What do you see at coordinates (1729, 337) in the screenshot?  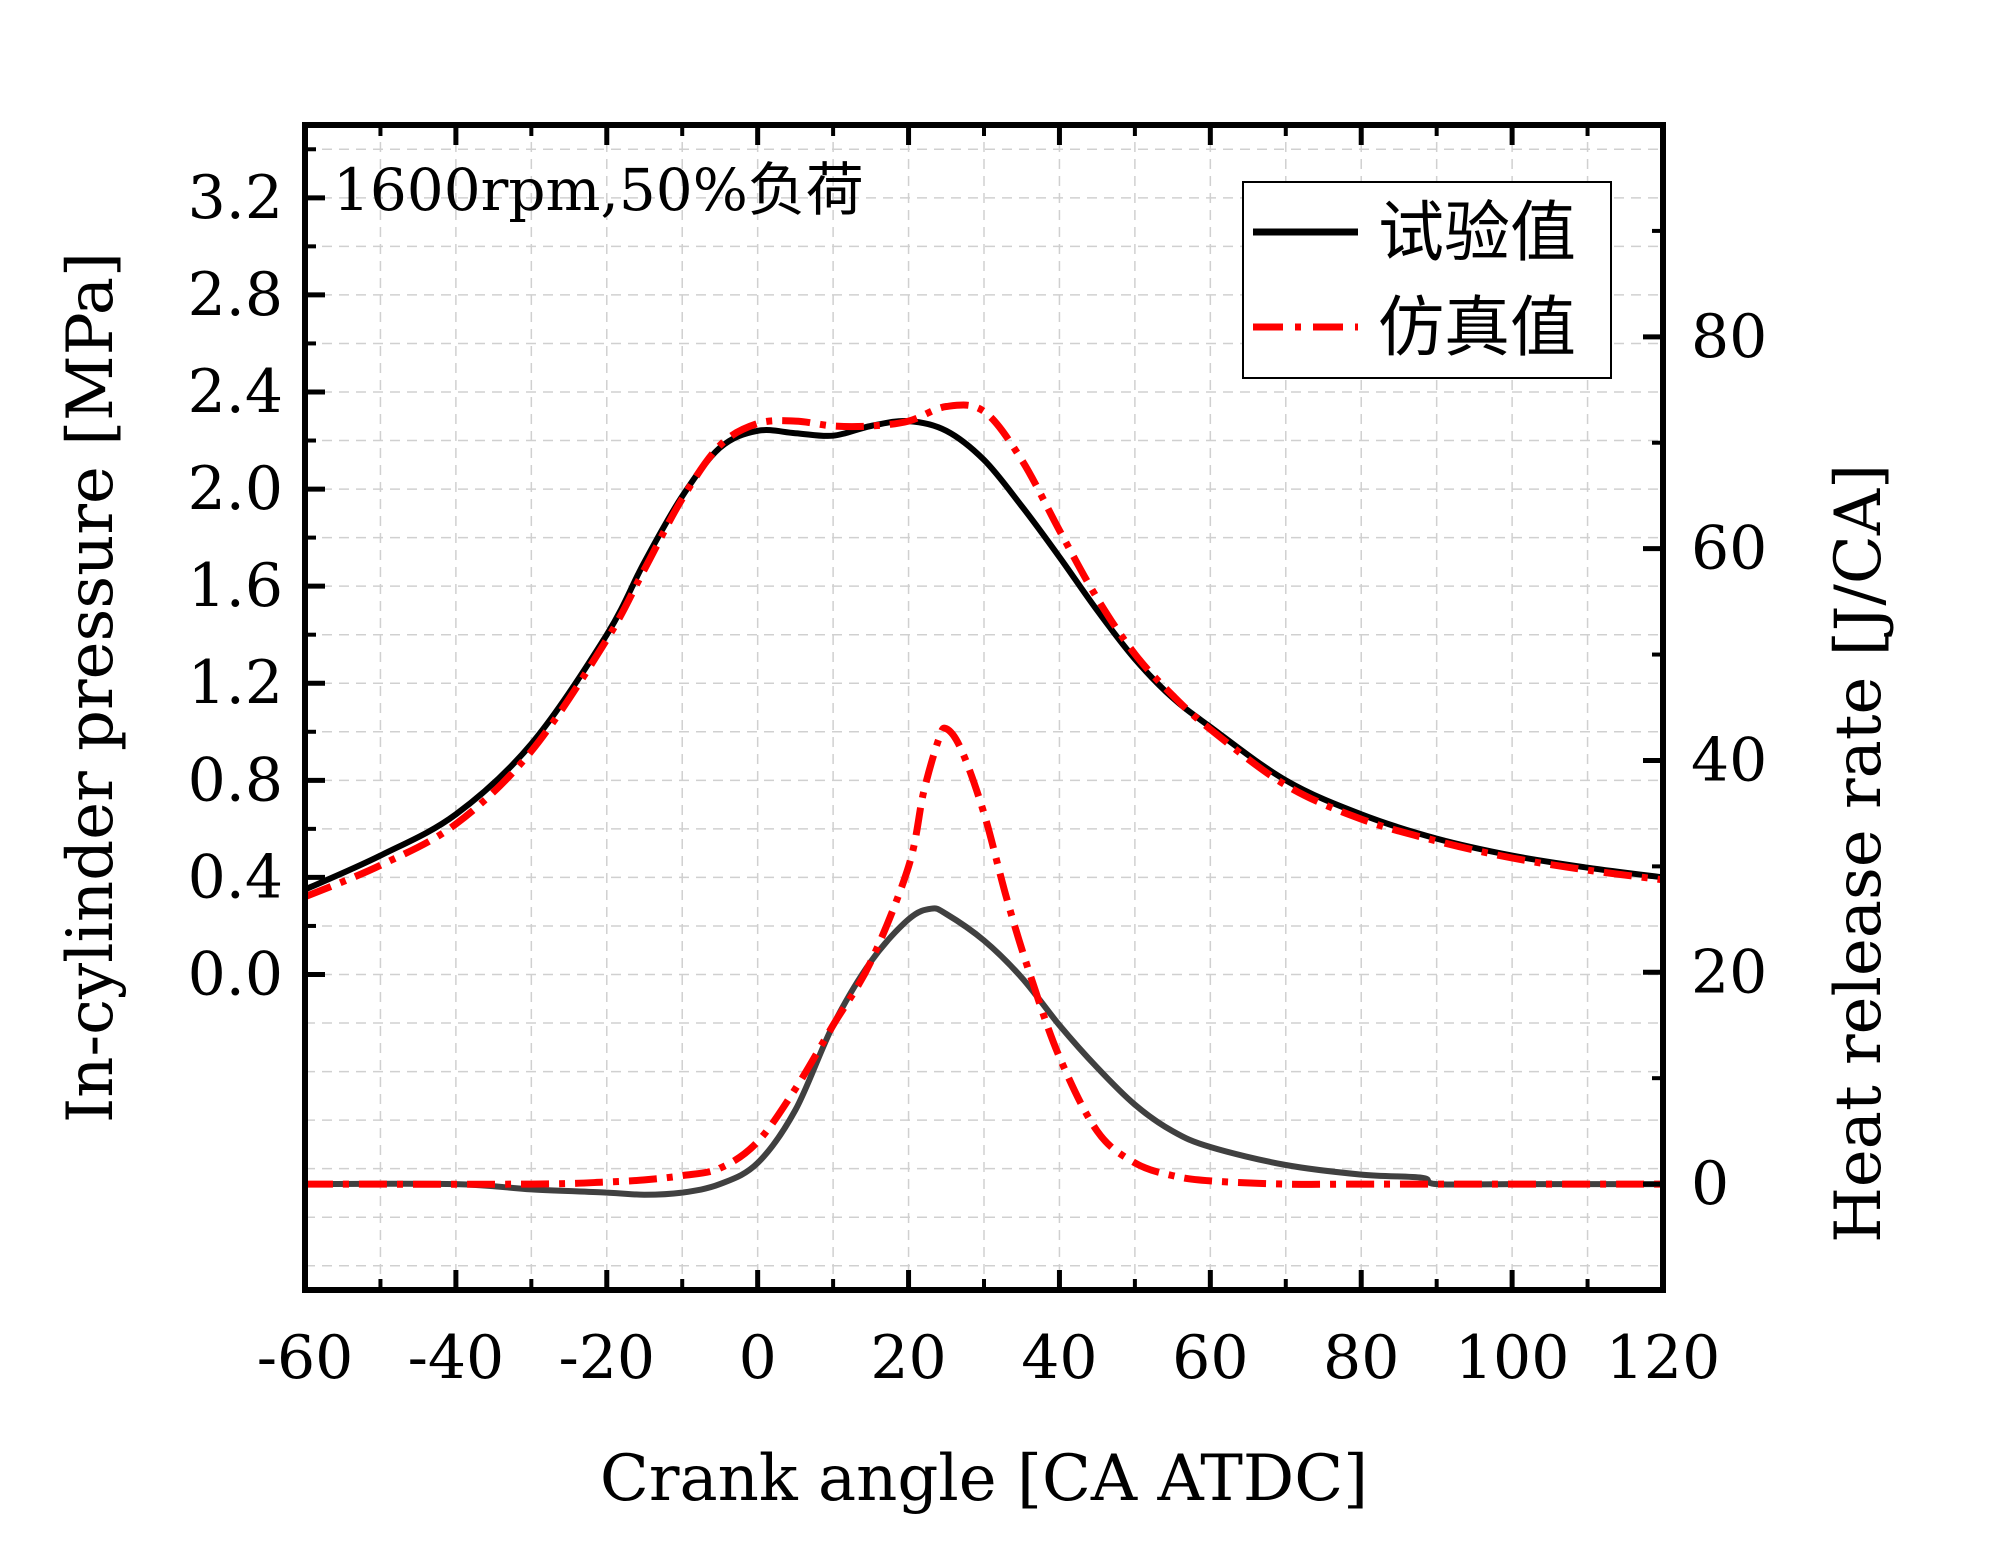 I see `y-right-tick-label: 80` at bounding box center [1729, 337].